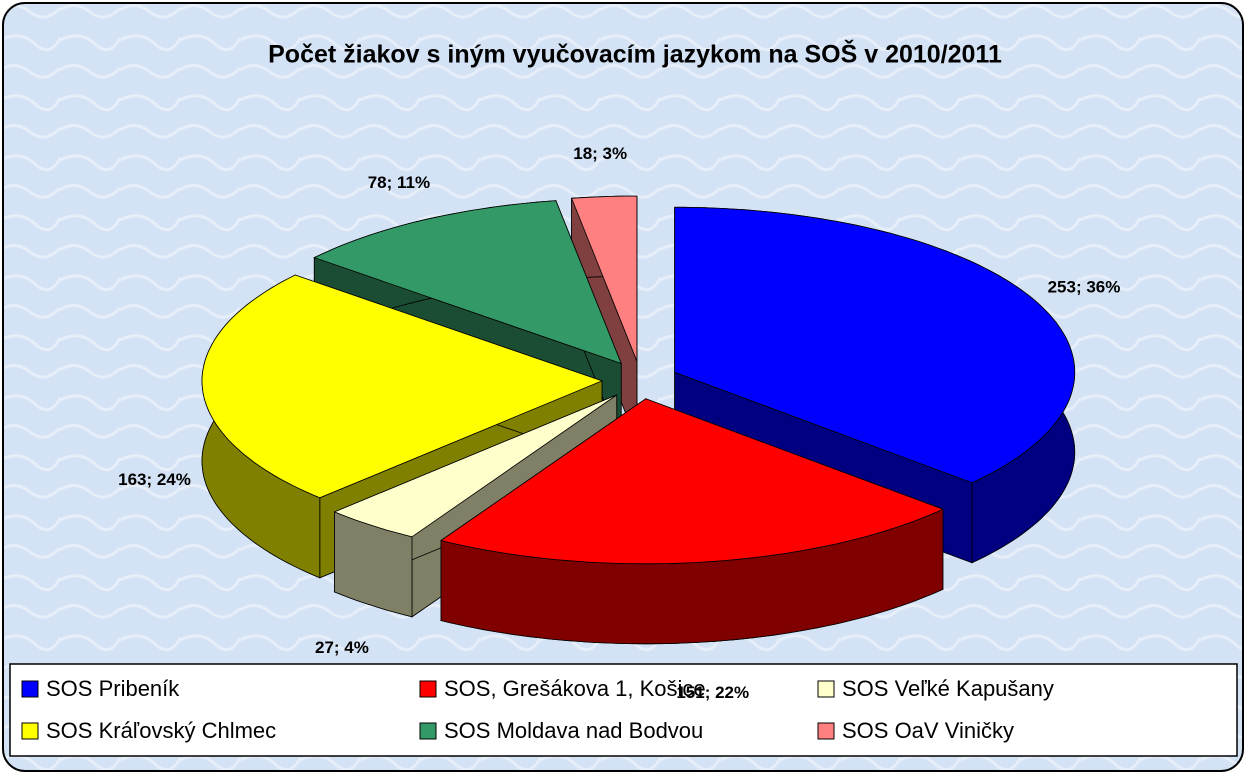 The height and width of the screenshot is (780, 1247). I want to click on legend-box, so click(623, 710).